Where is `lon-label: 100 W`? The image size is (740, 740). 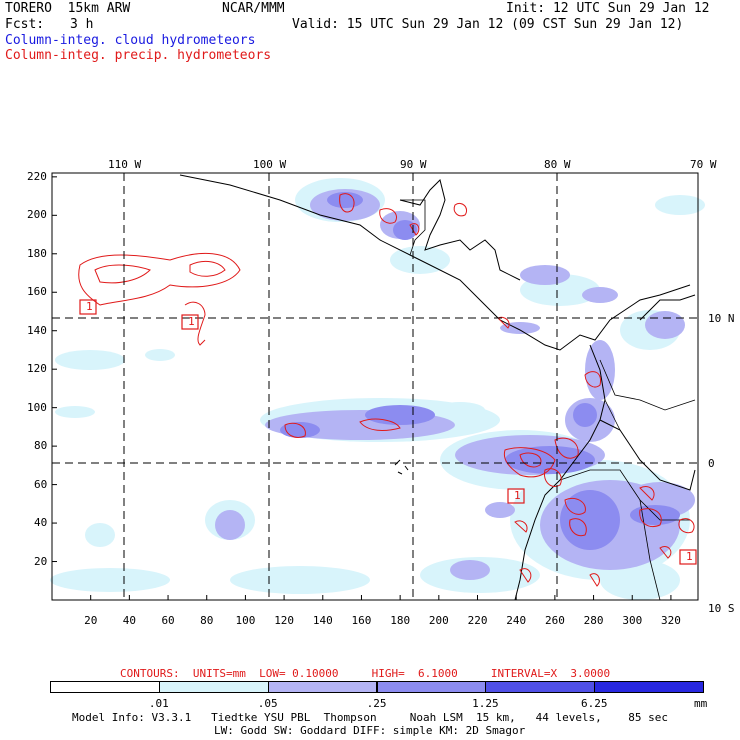
lon-label: 100 W is located at coordinates (270, 164).